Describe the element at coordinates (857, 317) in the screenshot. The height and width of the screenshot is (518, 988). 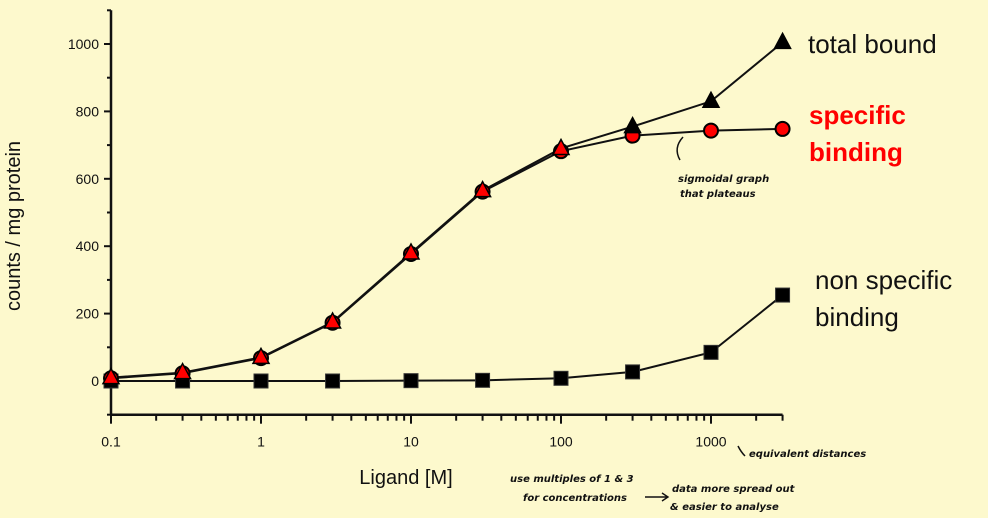
I see `legend-nonspecific-line2: binding` at that location.